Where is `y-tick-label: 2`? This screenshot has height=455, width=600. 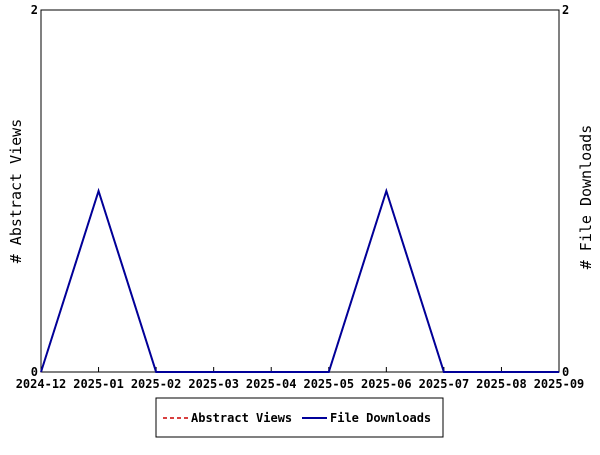
y-tick-label: 2 is located at coordinates (34, 10).